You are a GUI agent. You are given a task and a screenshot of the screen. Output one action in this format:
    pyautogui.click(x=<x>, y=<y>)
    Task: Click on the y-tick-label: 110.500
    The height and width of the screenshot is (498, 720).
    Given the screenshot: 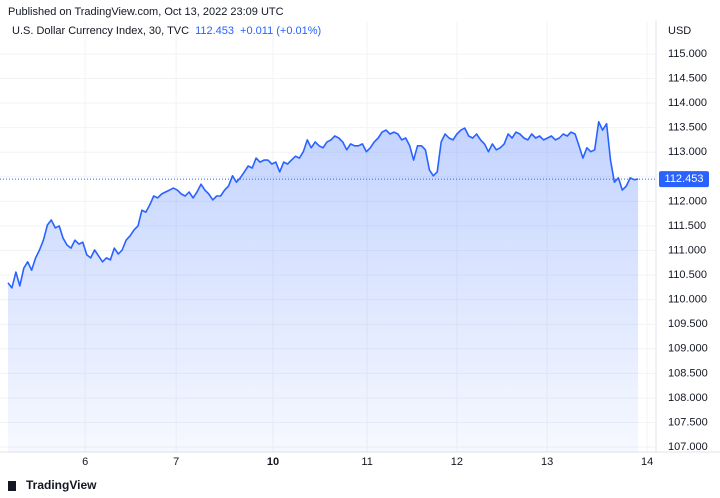 What is the action you would take?
    pyautogui.click(x=687, y=275)
    